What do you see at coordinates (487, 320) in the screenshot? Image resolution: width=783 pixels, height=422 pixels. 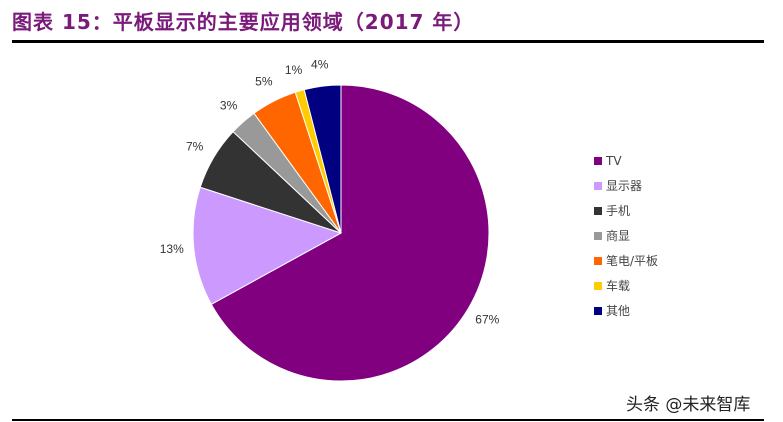 I see `data-label: 67%` at bounding box center [487, 320].